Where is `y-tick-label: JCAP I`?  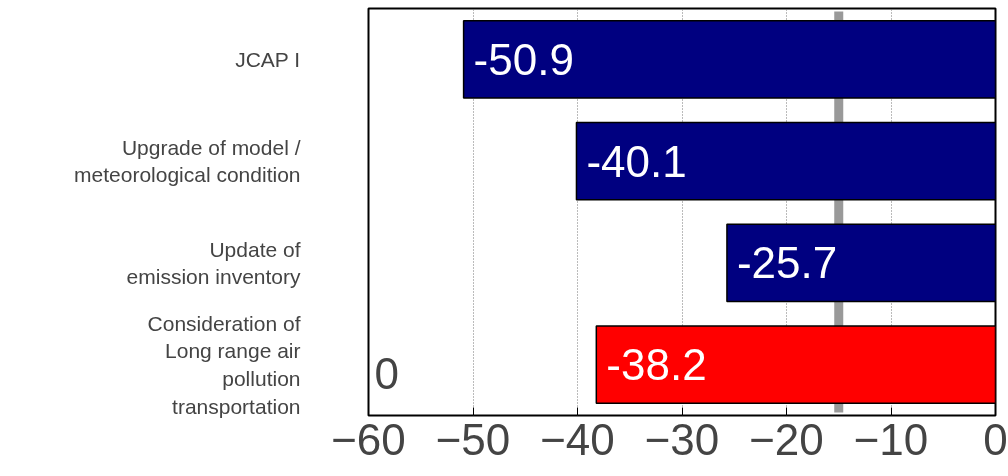 y-tick-label: JCAP I is located at coordinates (268, 59).